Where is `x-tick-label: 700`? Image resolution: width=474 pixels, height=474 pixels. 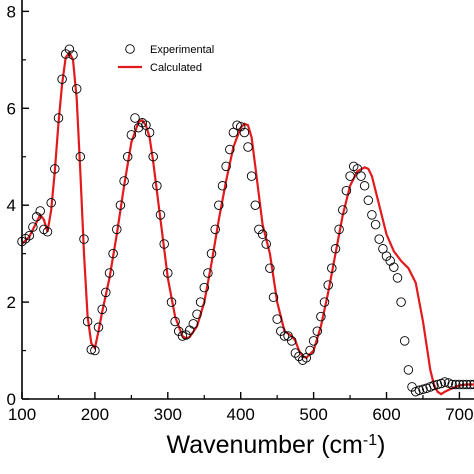 x-tick-label: 700 is located at coordinates (459, 414).